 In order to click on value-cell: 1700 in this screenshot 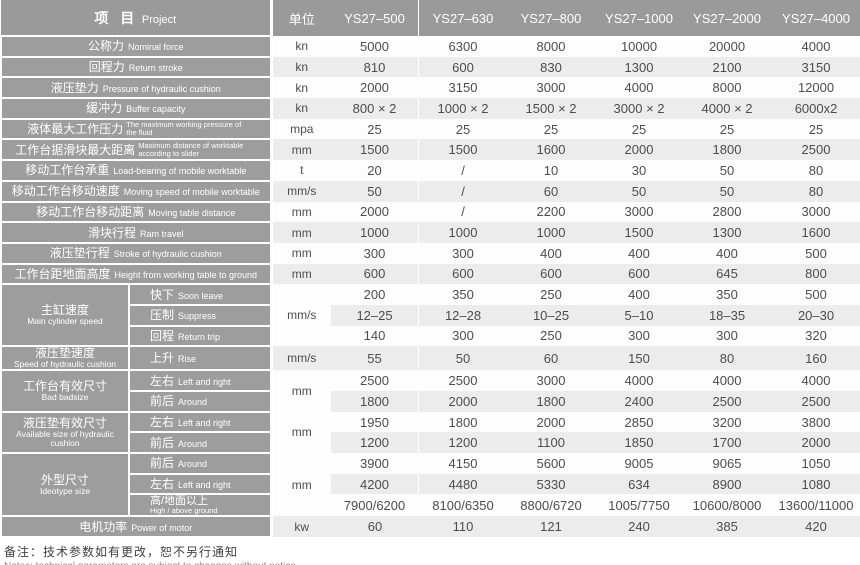, I will do `click(727, 443)`.